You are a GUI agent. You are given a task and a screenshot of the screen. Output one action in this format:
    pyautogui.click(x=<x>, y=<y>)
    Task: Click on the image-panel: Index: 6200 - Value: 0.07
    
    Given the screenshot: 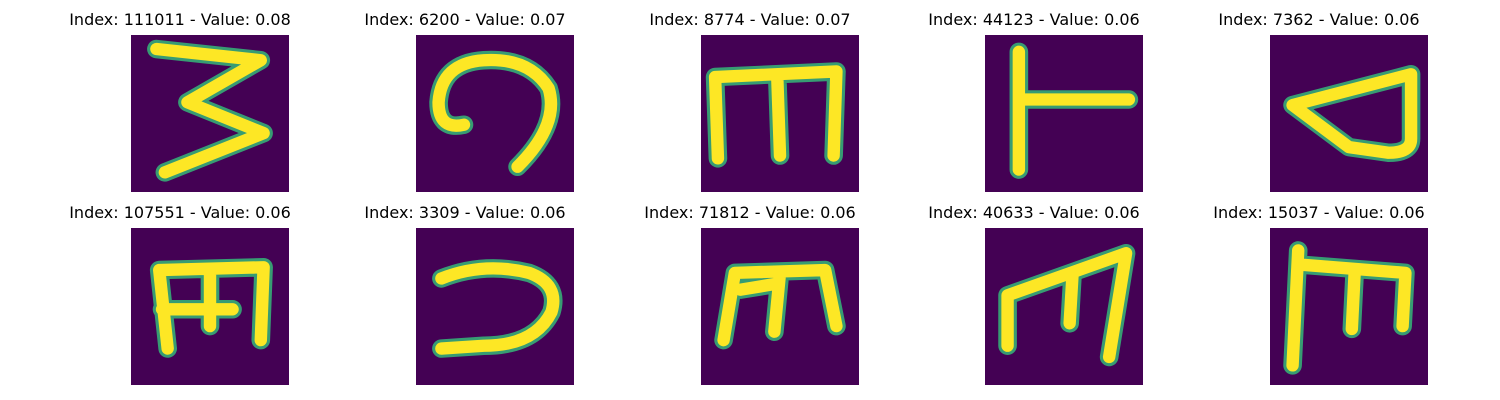 What is the action you would take?
    pyautogui.click(x=465, y=105)
    